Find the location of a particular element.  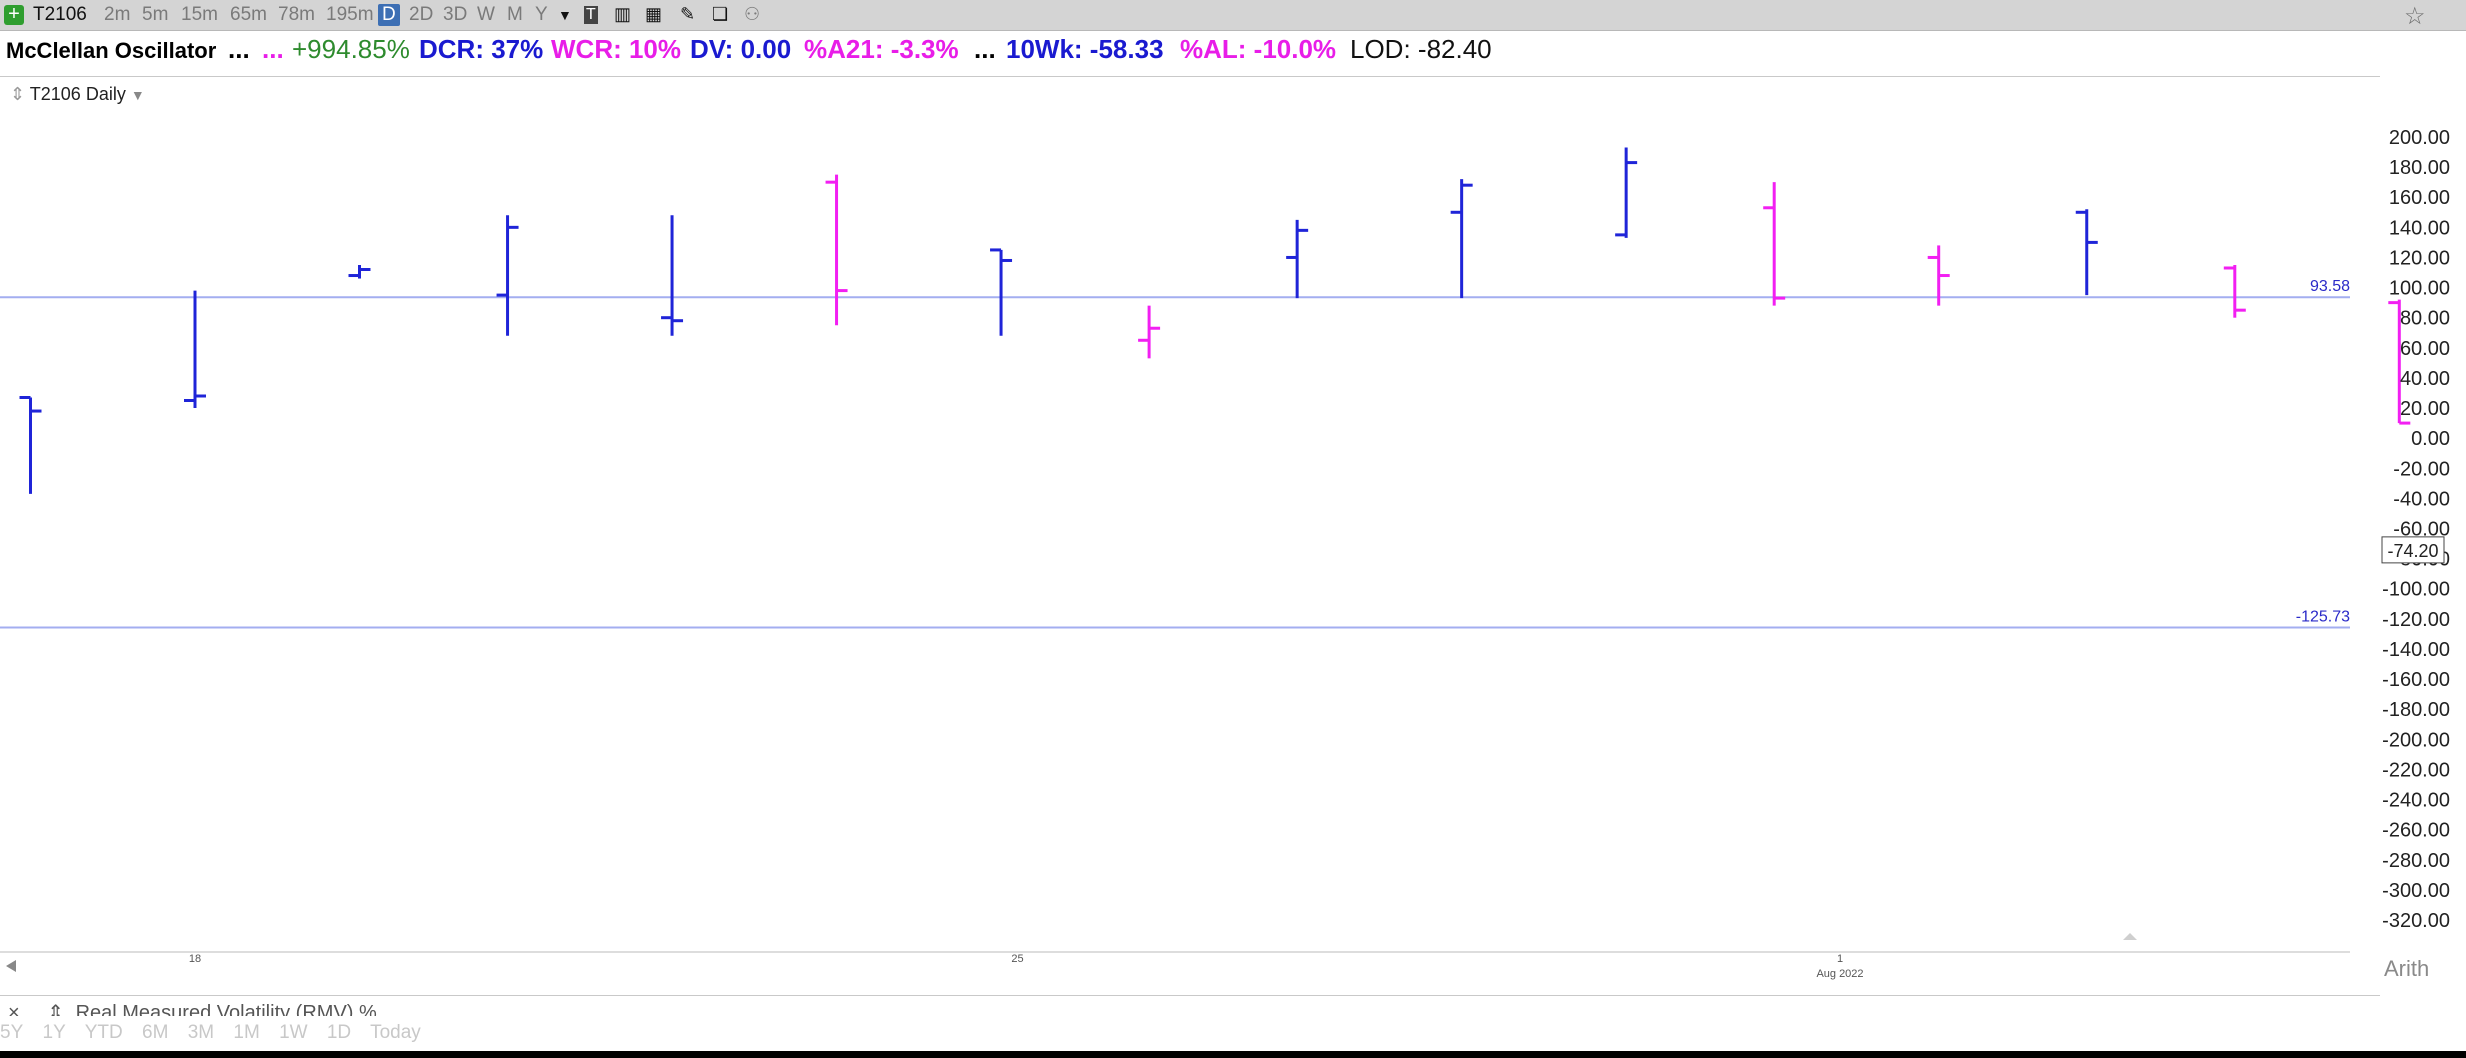

al-stat: %AL: -10.0% is located at coordinates (1258, 49).